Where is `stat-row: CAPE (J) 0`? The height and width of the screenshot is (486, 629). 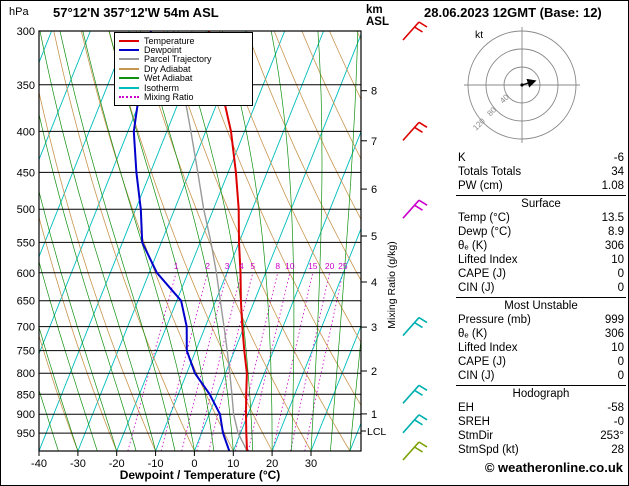 stat-row: CAPE (J) 0 is located at coordinates (541, 362).